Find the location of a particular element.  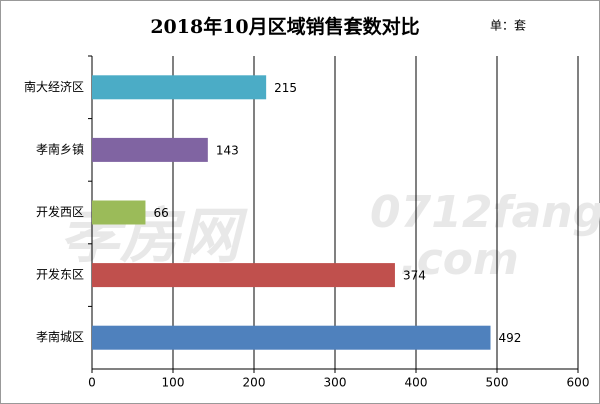

y-tick-label: 孝南城区 is located at coordinates (60, 336).